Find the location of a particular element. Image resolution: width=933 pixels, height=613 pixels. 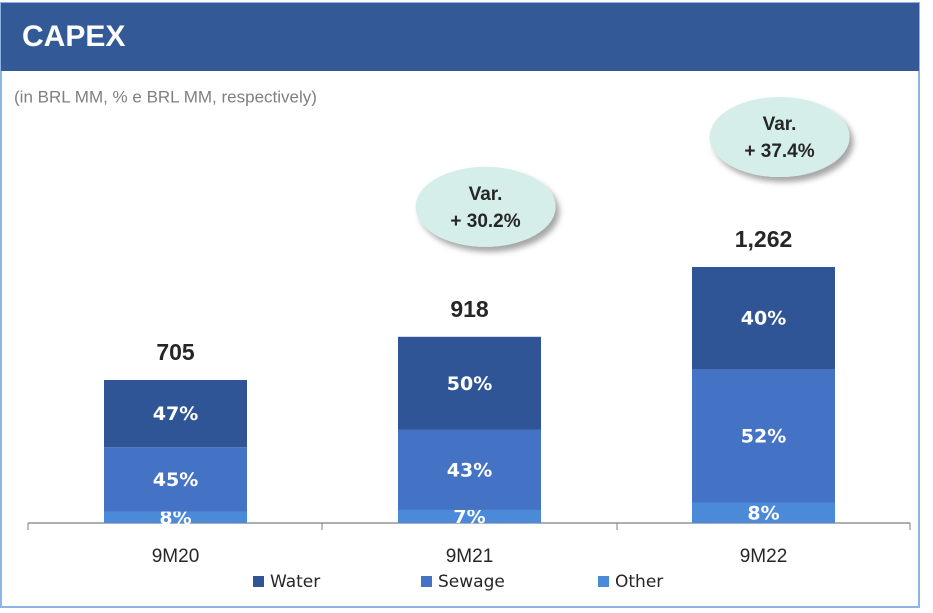

x-tick-label: 9M21 is located at coordinates (470, 556).